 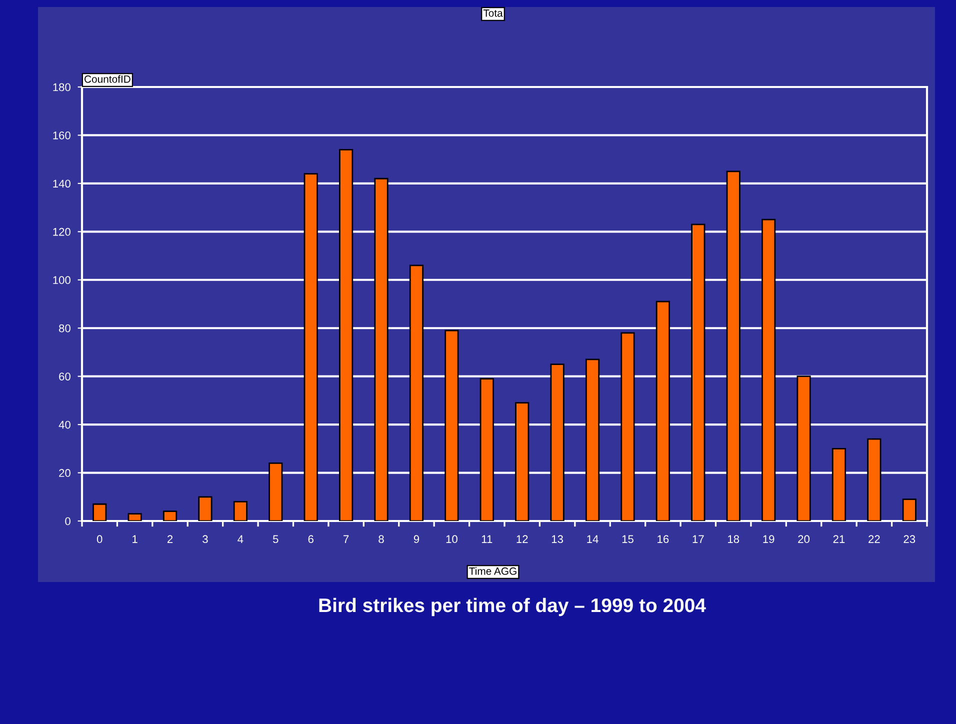 What do you see at coordinates (311, 539) in the screenshot?
I see `x-tick-label: 6` at bounding box center [311, 539].